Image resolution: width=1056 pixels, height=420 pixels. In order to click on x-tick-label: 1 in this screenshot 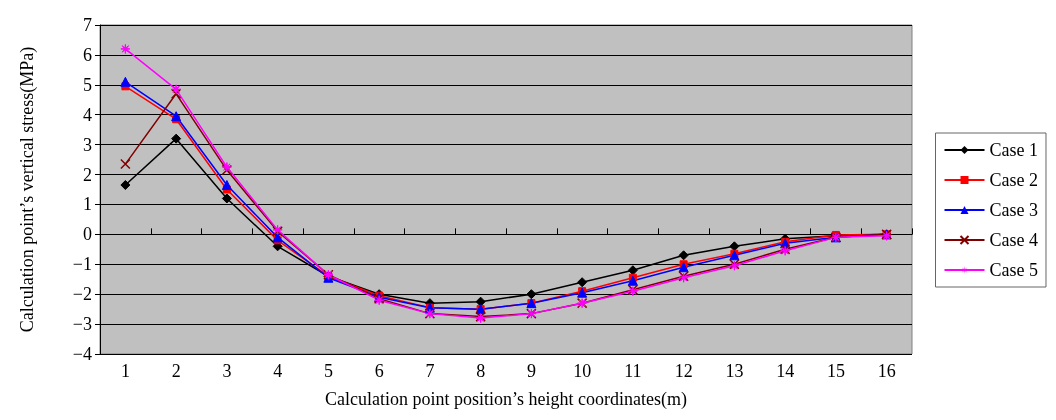, I will do `click(125, 371)`.